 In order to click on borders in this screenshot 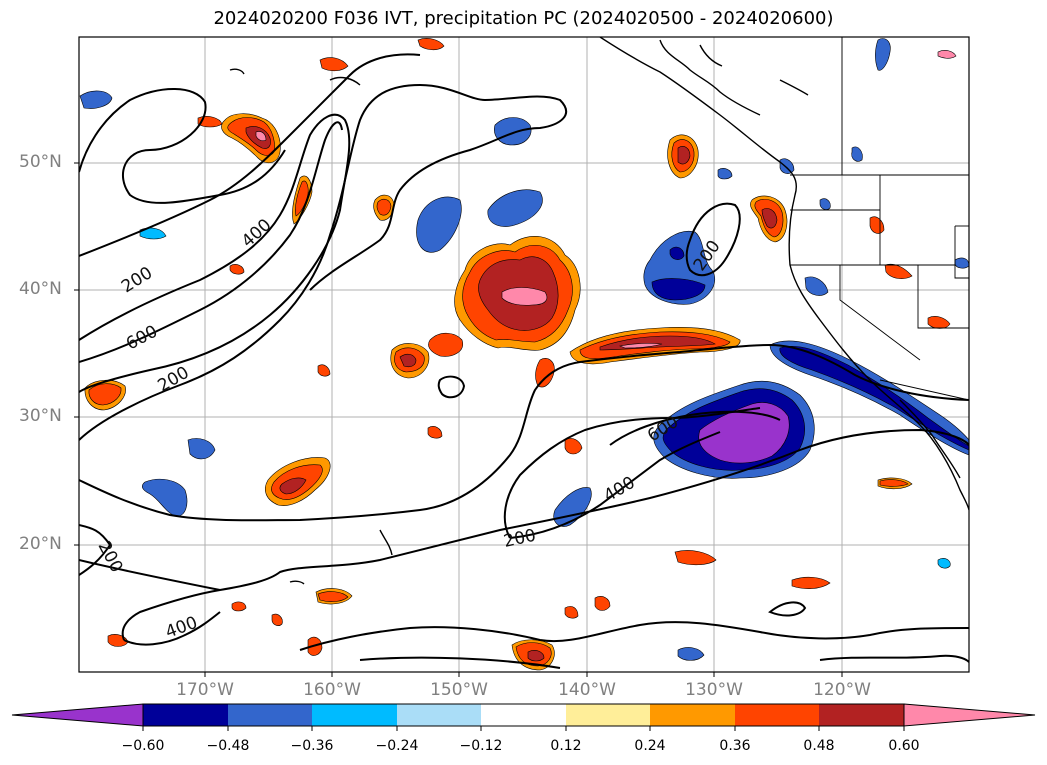, I will do `click(879, 219)`.